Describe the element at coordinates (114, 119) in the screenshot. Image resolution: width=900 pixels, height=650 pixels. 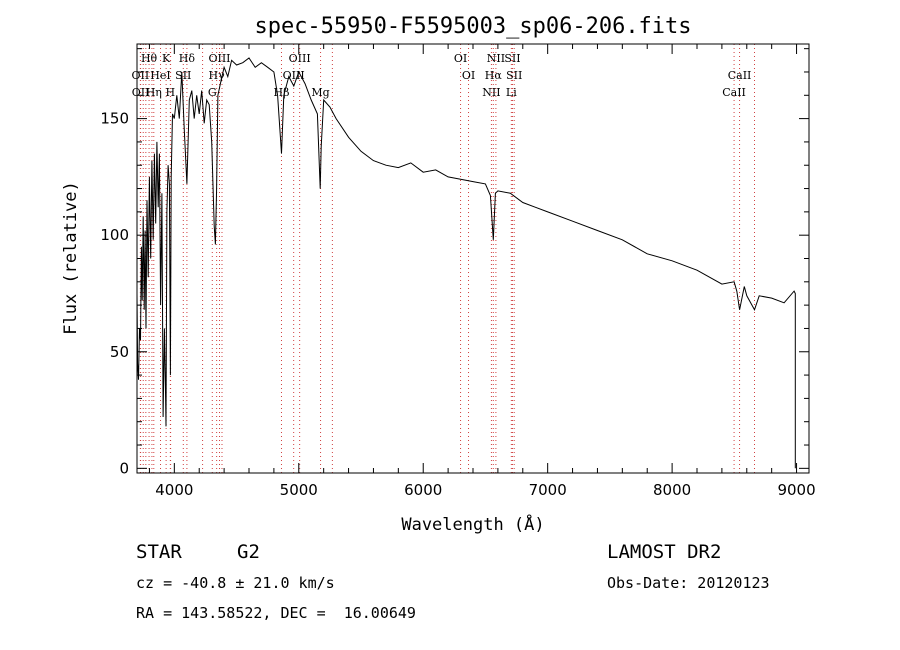
I see `y-tick-label: 150` at that location.